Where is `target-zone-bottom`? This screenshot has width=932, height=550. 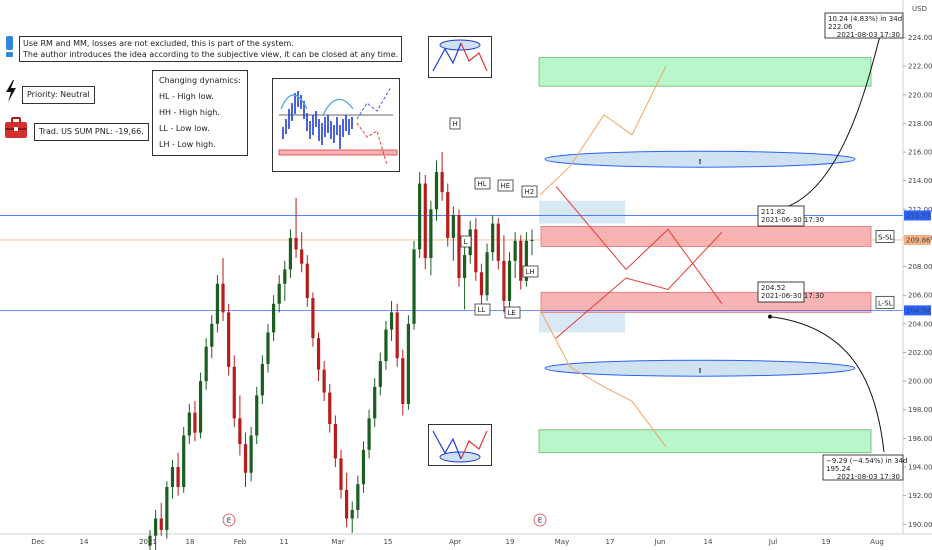 target-zone-bottom is located at coordinates (705, 441).